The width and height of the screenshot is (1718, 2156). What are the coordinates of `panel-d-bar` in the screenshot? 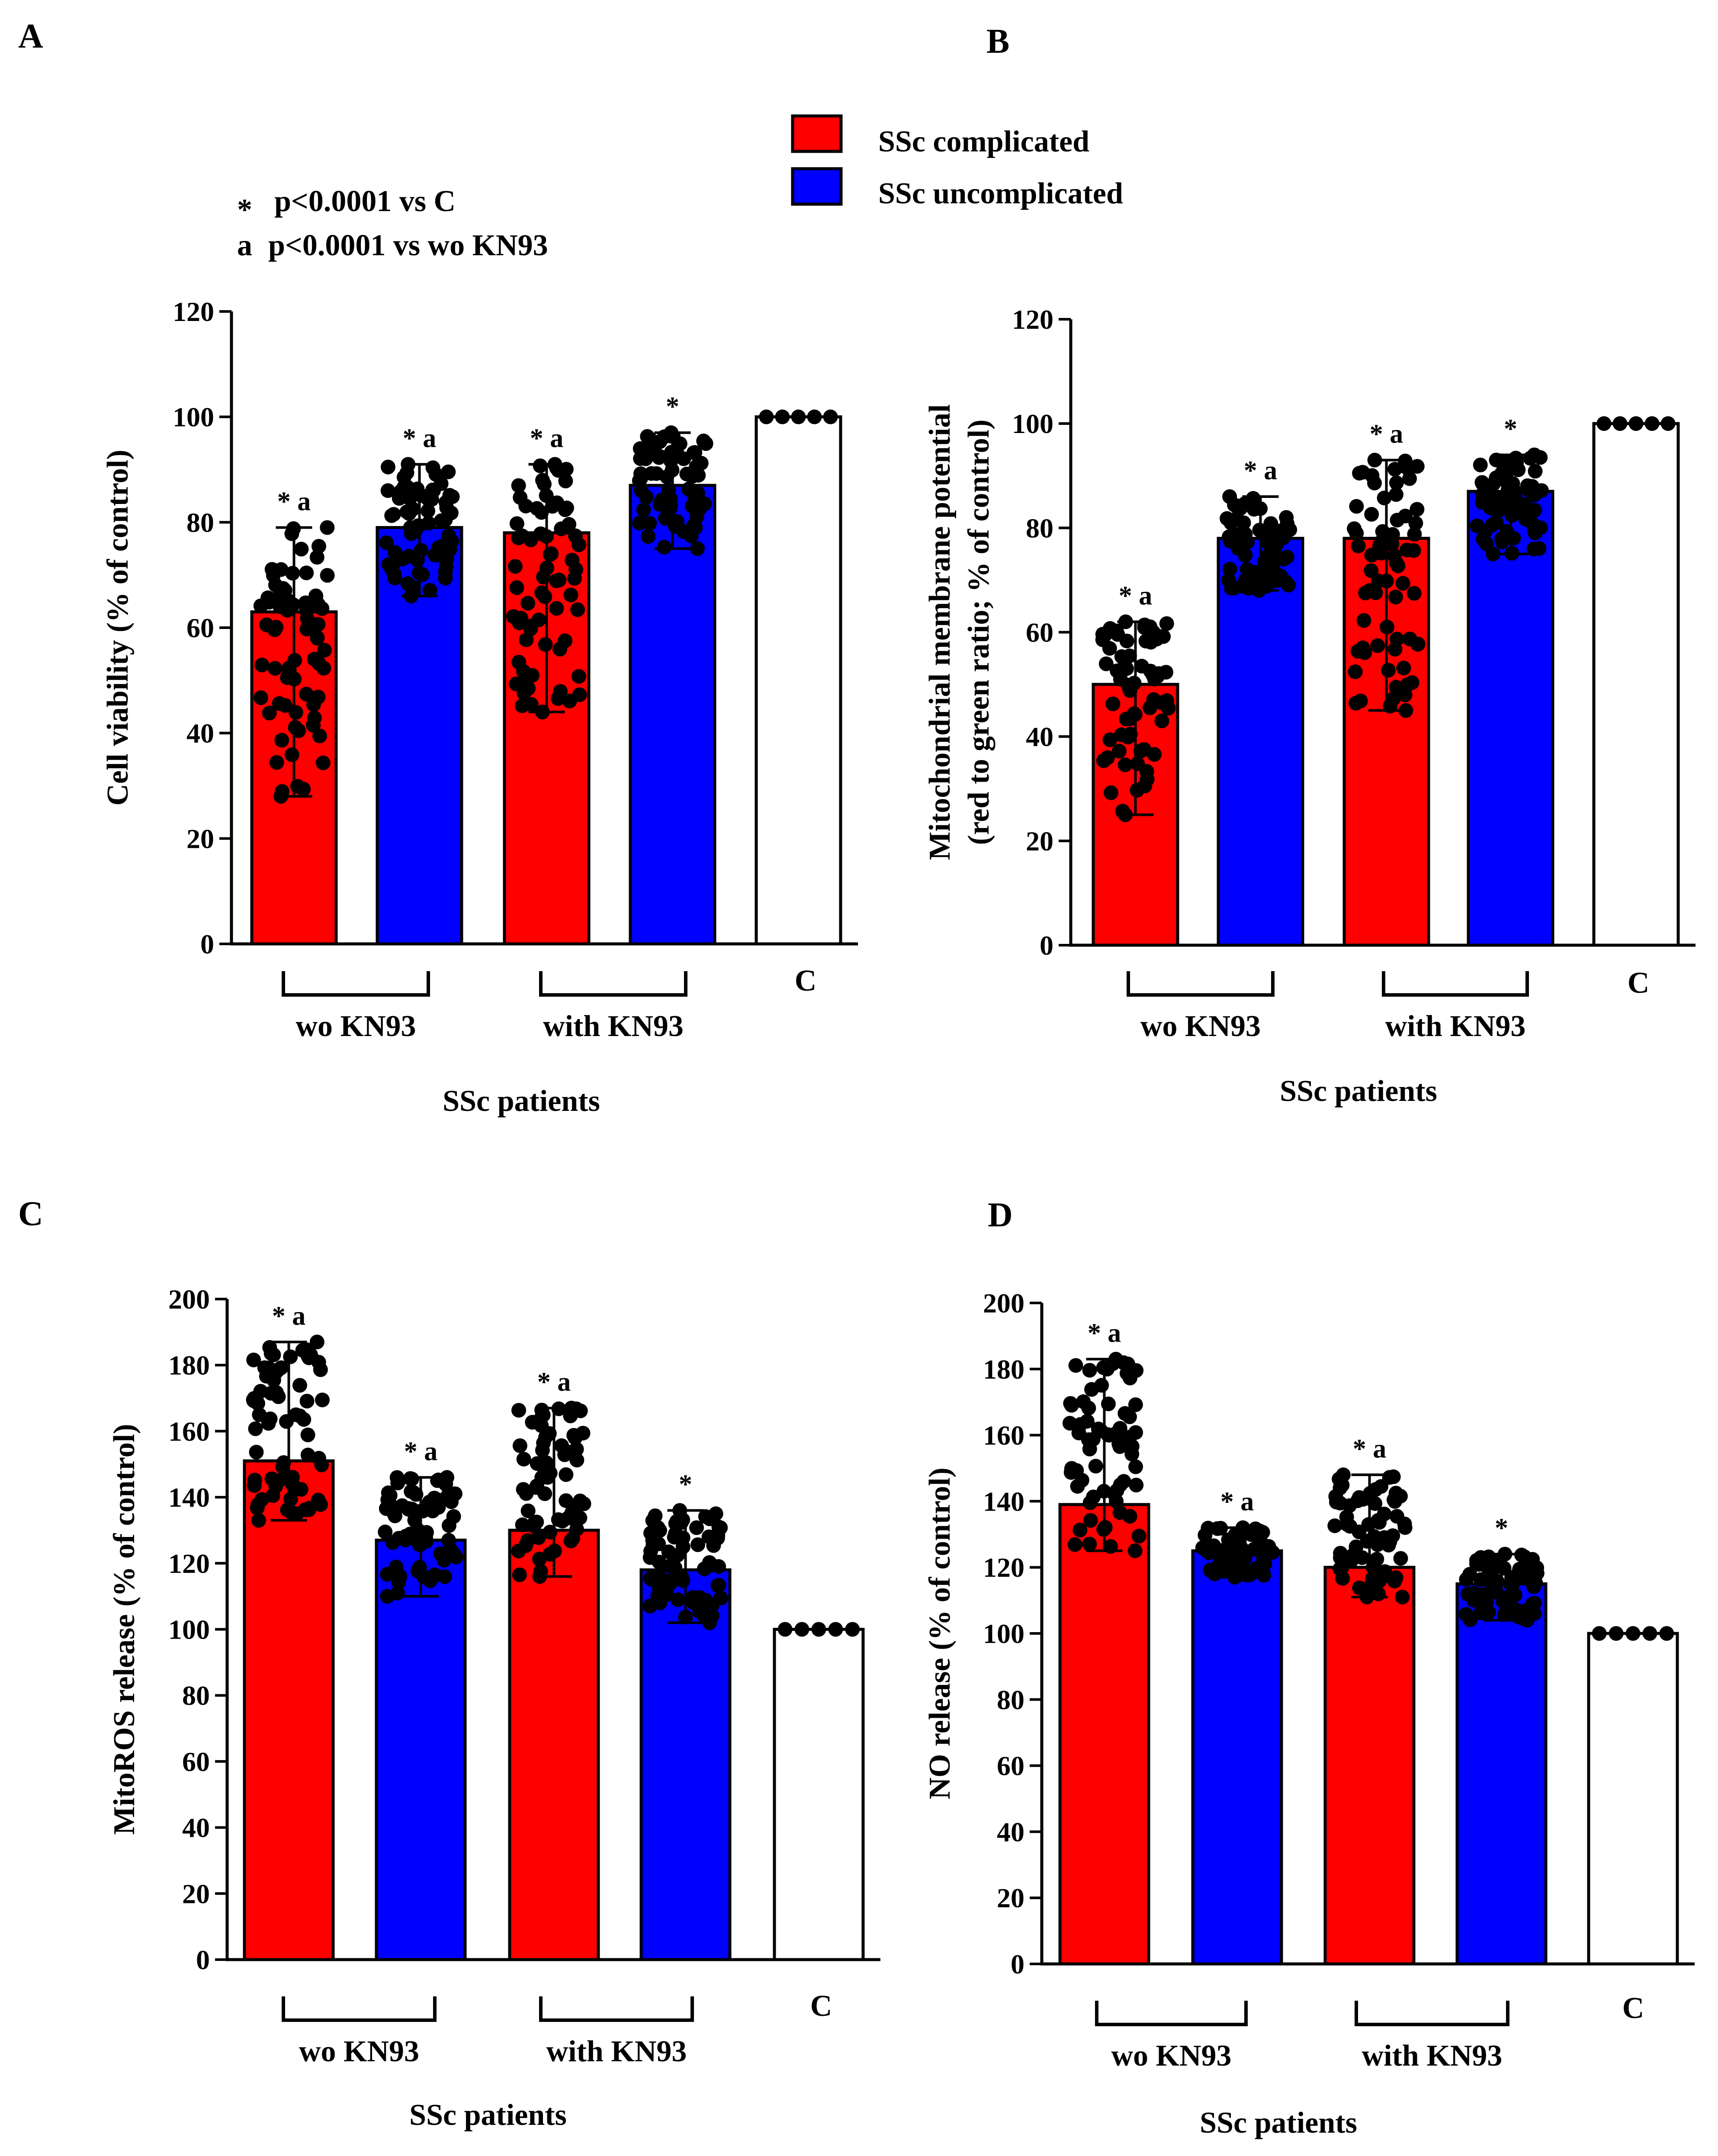 It's located at (1369, 1766).